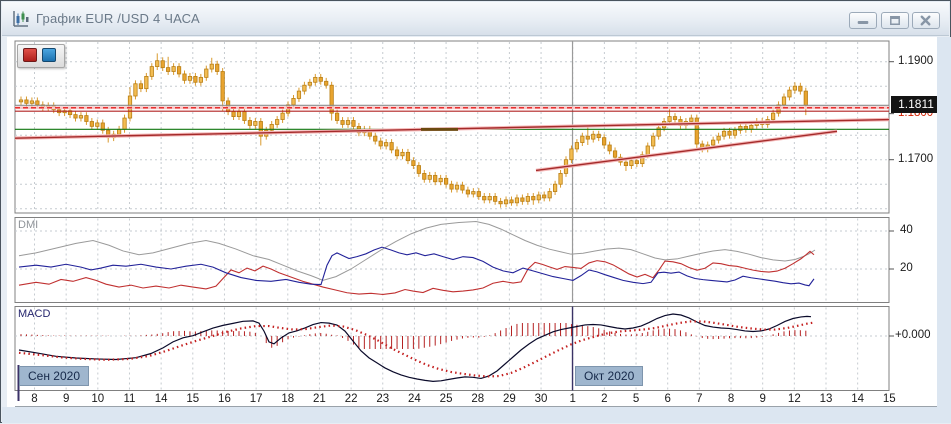 This screenshot has width=951, height=424. I want to click on minimize-icon, so click(863, 22).